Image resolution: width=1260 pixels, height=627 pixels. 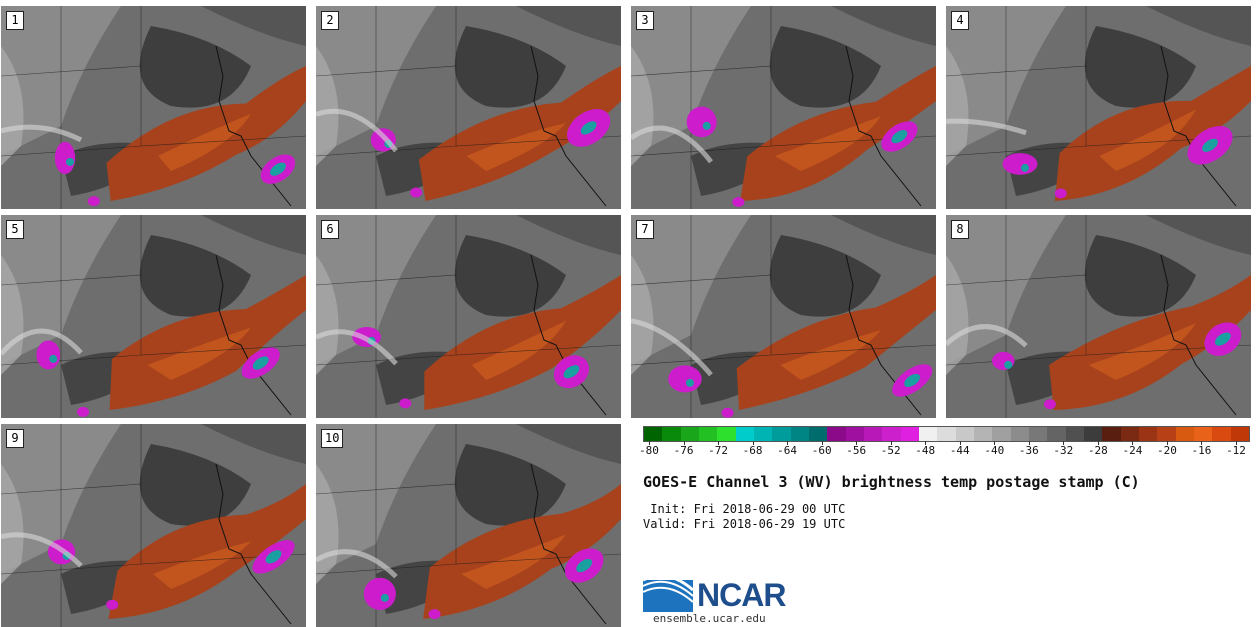 I want to click on colorbar-tick-label: -76, so click(x=683, y=450).